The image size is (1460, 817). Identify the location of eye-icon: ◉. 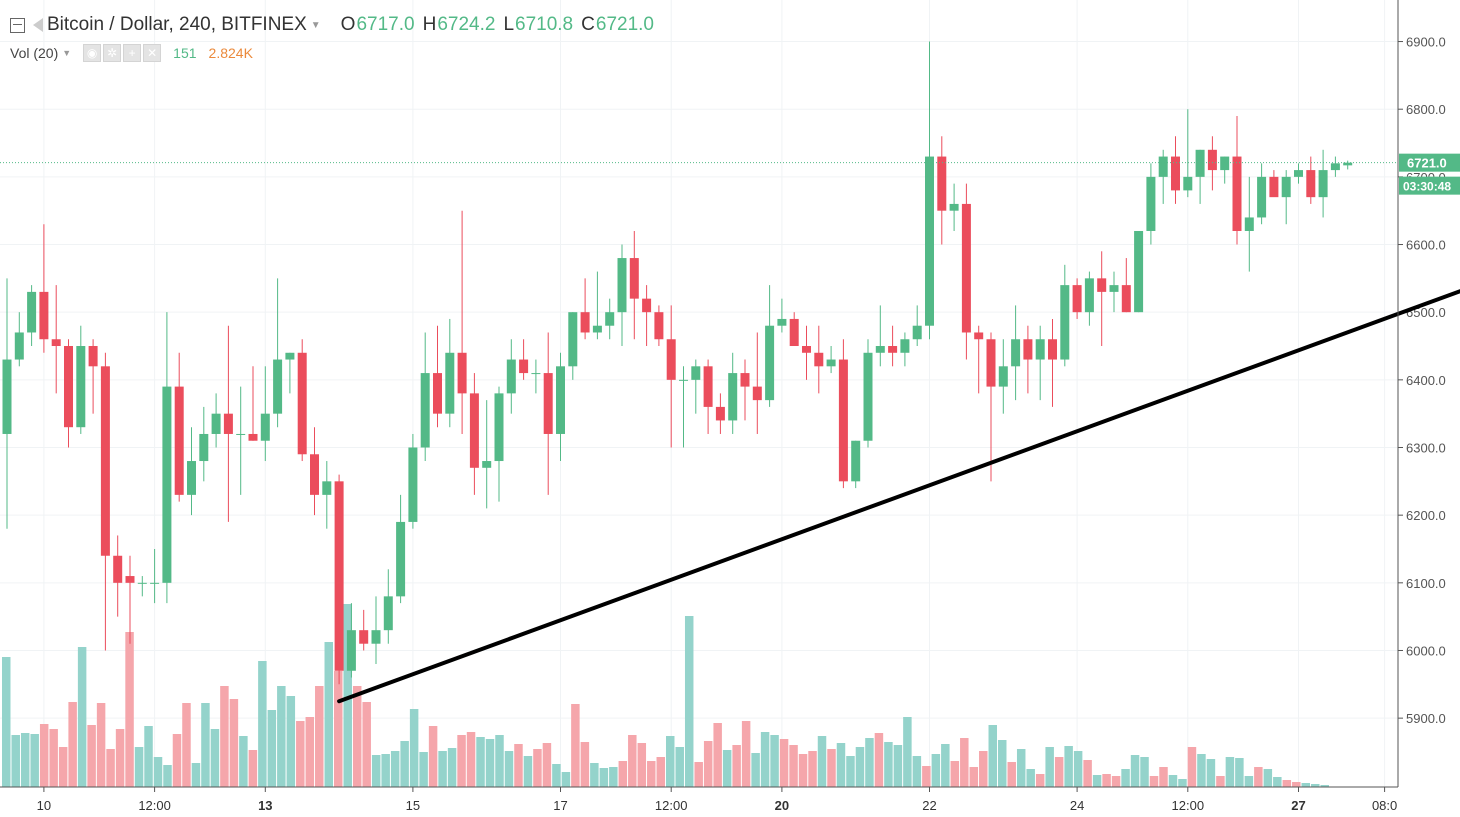
(92, 53).